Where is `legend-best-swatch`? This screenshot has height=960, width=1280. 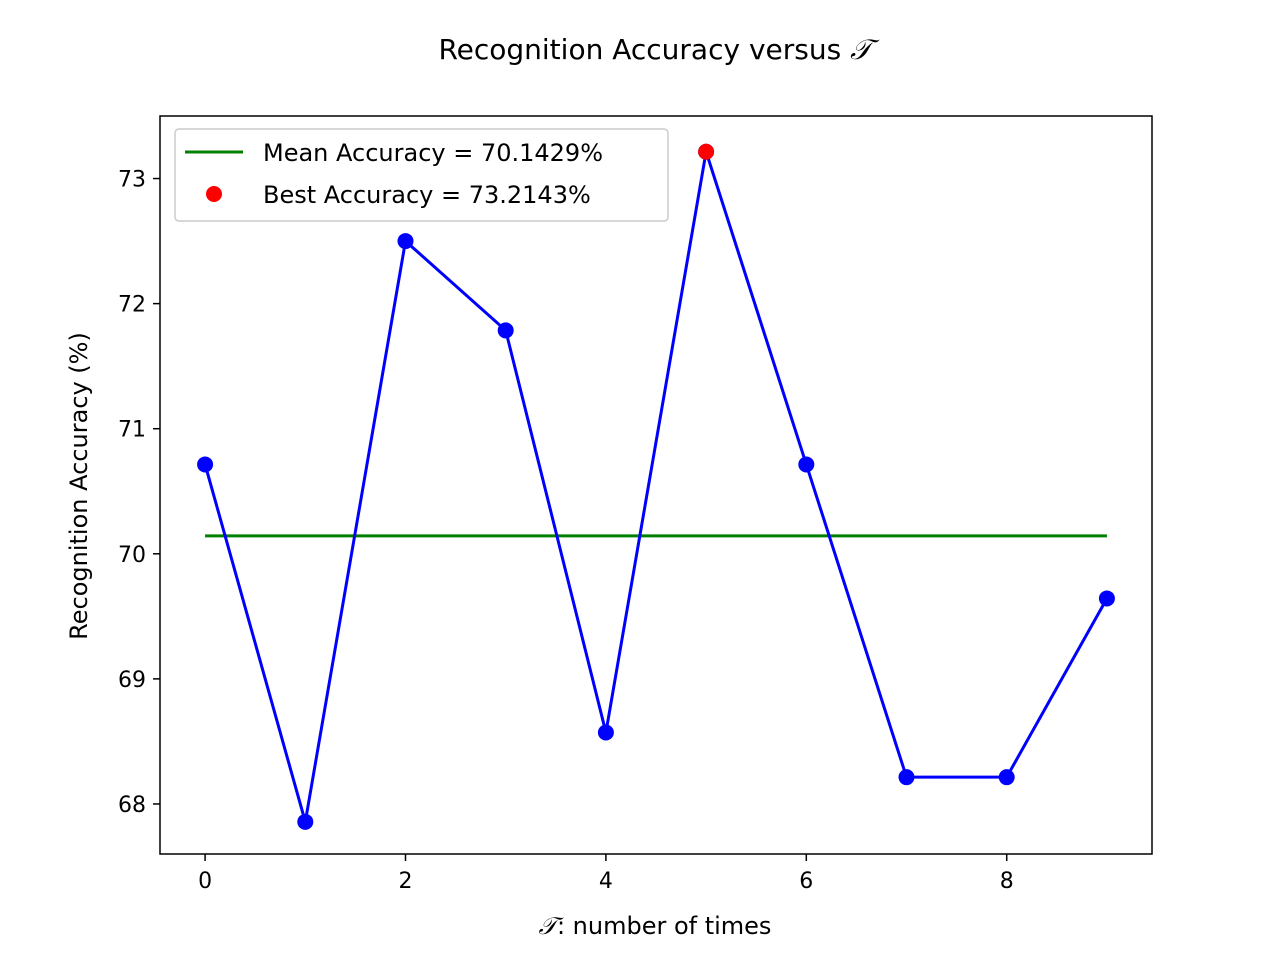
legend-best-swatch is located at coordinates (214, 194).